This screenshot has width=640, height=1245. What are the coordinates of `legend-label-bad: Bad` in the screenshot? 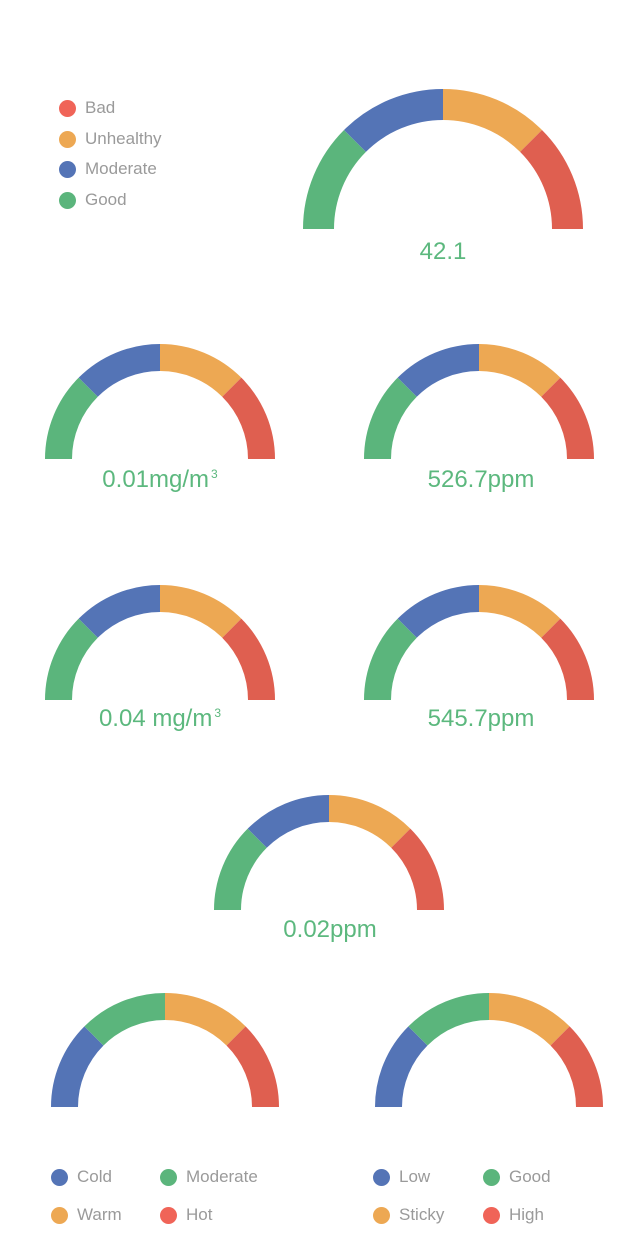 It's located at (100, 107).